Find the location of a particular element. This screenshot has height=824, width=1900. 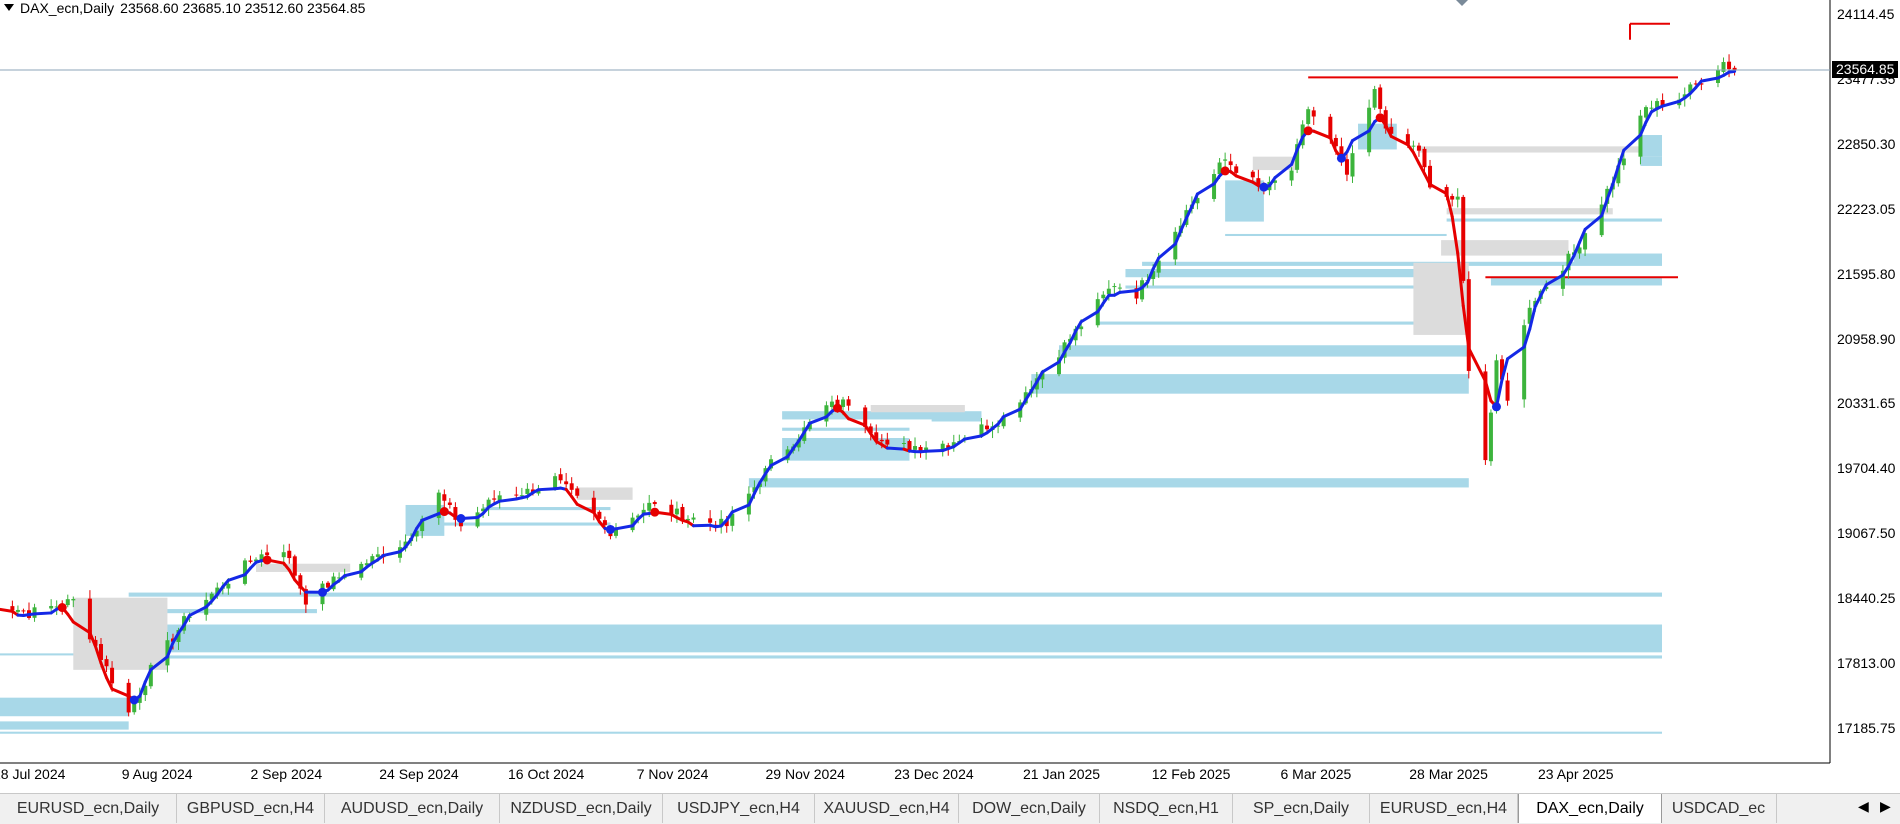

date-tick-label: 7 Nov 2024 is located at coordinates (673, 774).